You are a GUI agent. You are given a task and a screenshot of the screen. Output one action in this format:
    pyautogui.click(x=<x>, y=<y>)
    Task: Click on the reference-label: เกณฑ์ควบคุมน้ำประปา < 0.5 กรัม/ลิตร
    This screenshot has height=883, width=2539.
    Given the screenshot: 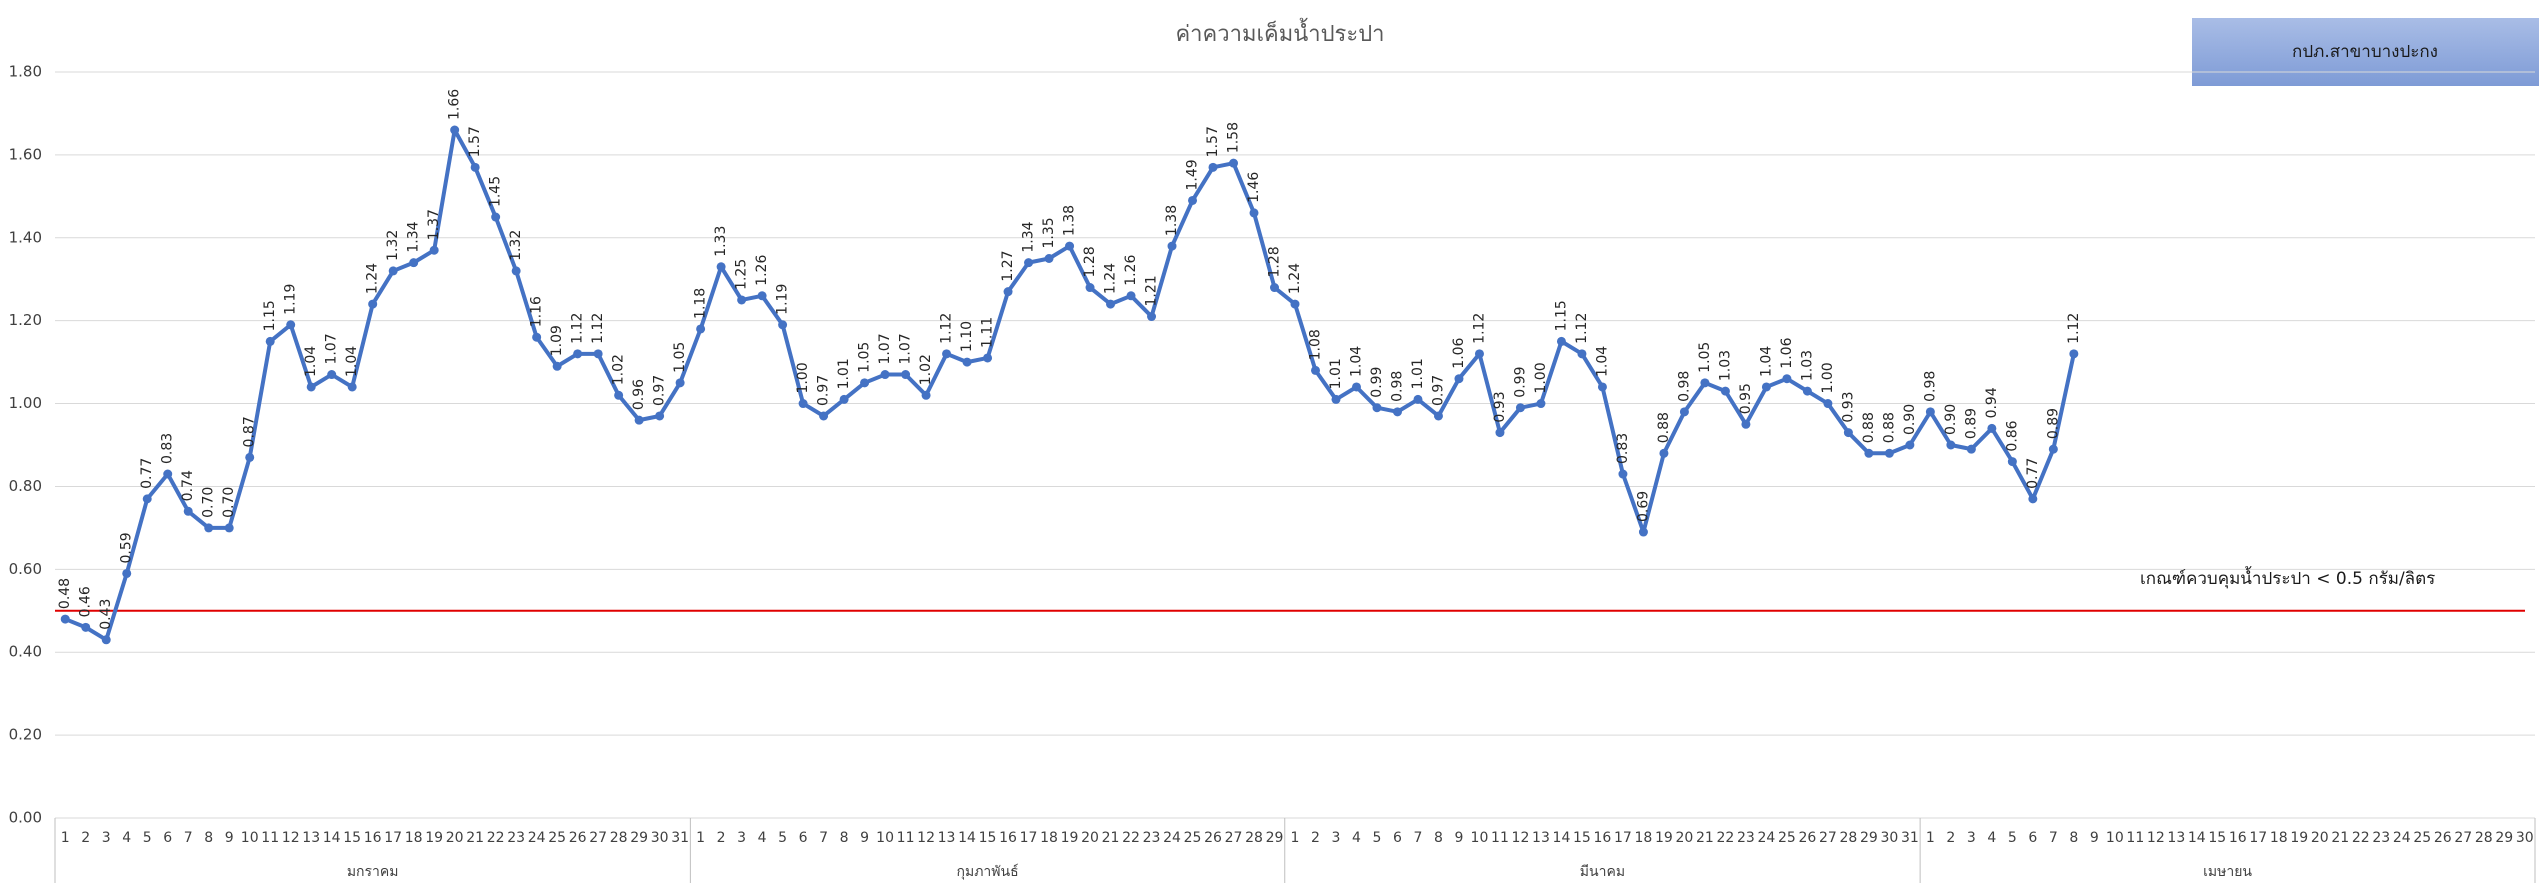 What is the action you would take?
    pyautogui.click(x=2287, y=577)
    